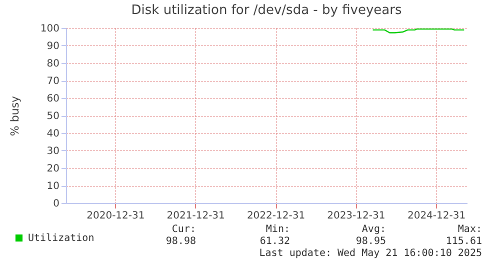 The height and width of the screenshot is (264, 497). What do you see at coordinates (370, 253) in the screenshot?
I see `text: Last update: Wed May 21 16:00:10 2025` at bounding box center [370, 253].